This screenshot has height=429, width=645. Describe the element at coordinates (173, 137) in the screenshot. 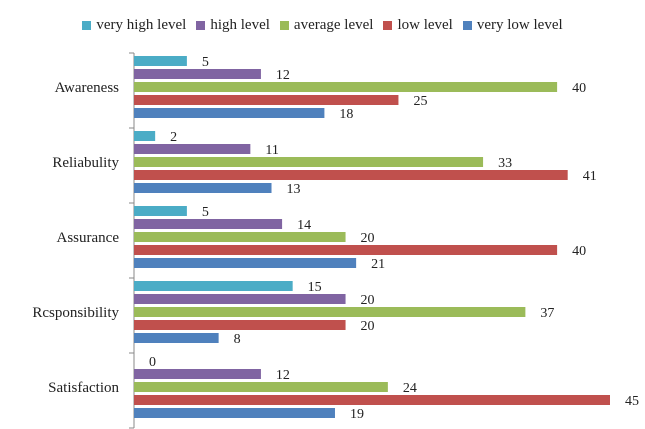

I see `data-label: 2` at that location.